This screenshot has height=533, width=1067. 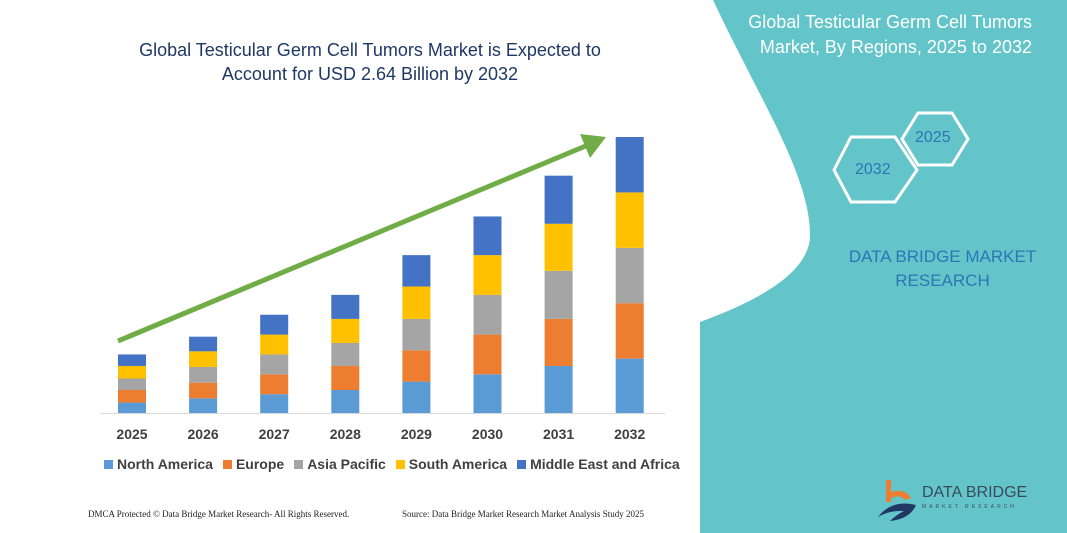 I want to click on bar-2029-asia-pacific, so click(x=416, y=334).